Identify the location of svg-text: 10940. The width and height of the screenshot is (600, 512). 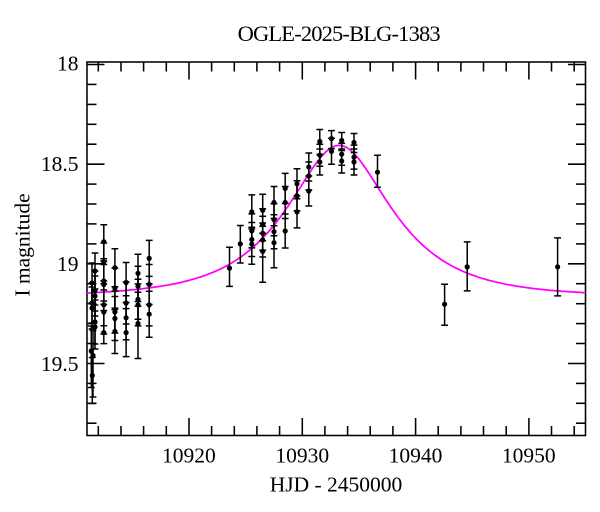
(416, 456).